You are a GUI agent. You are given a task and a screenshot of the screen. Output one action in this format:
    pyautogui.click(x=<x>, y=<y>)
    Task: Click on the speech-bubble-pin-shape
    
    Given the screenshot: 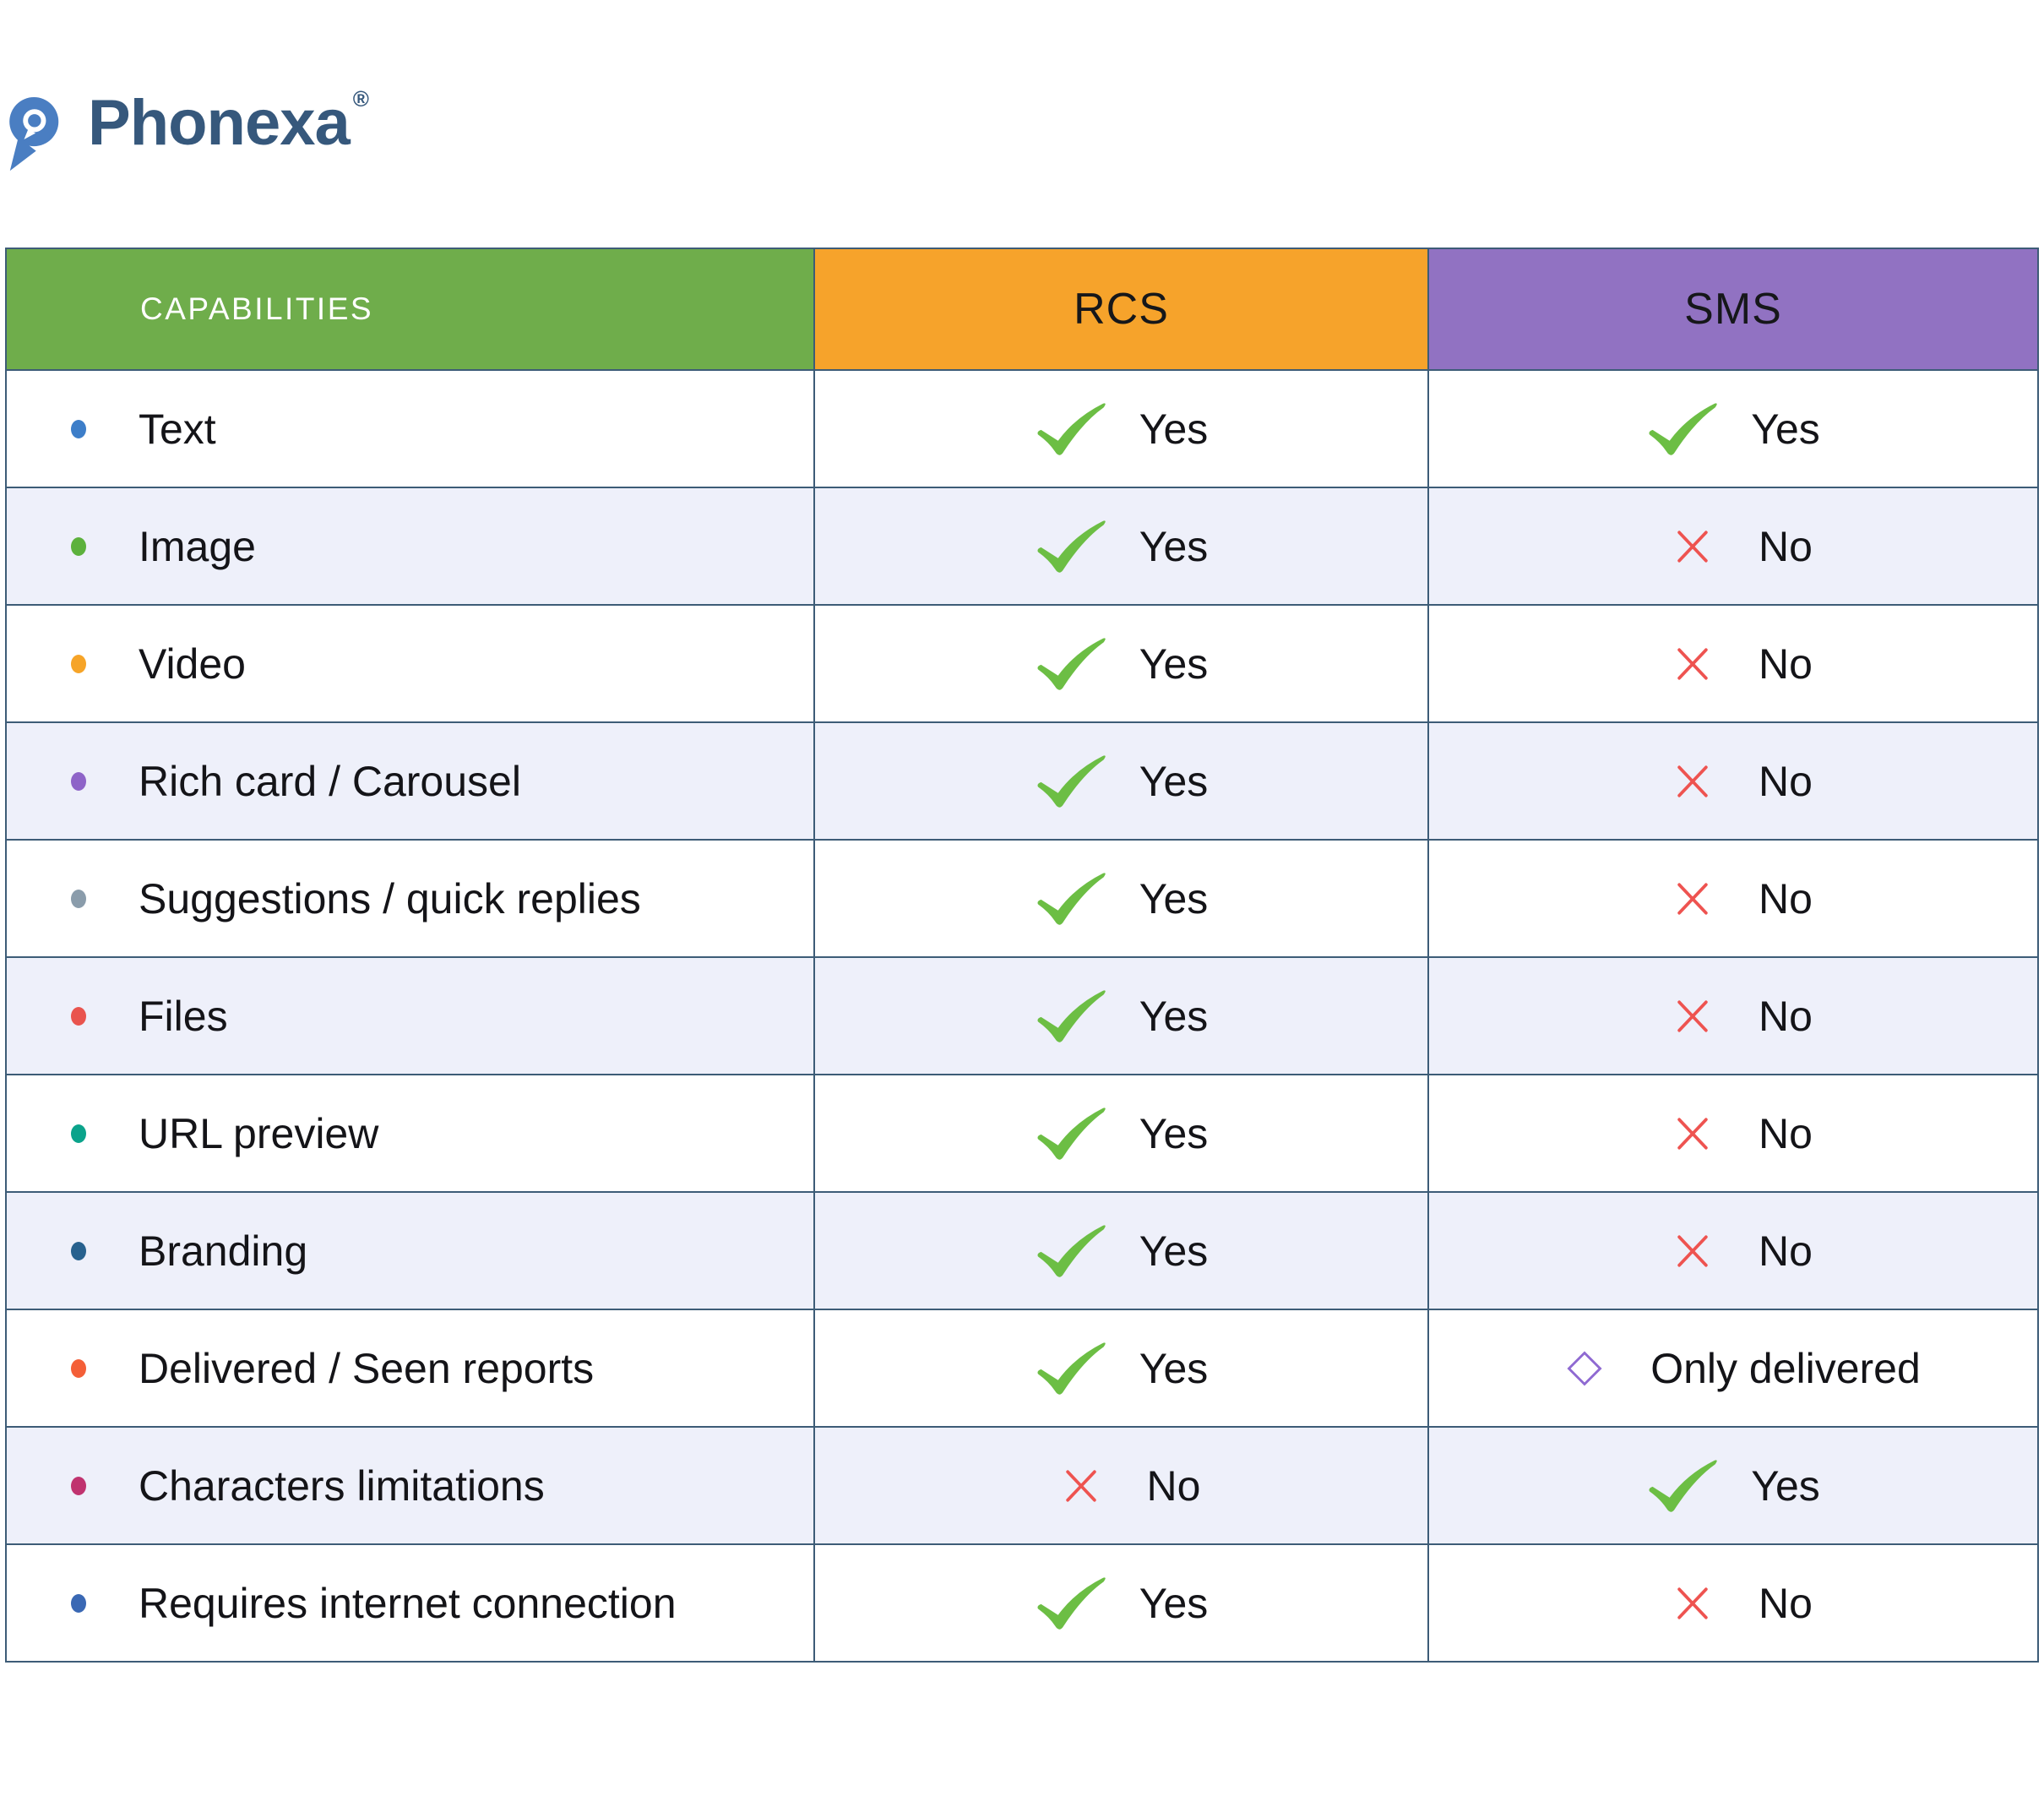 What is the action you would take?
    pyautogui.click(x=34, y=134)
    